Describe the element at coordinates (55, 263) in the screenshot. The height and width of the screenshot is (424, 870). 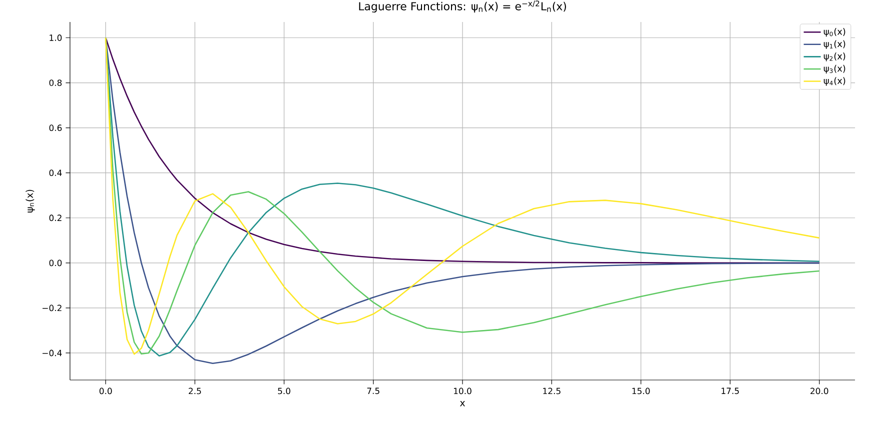
I see `y-tick-label: 0.0` at that location.